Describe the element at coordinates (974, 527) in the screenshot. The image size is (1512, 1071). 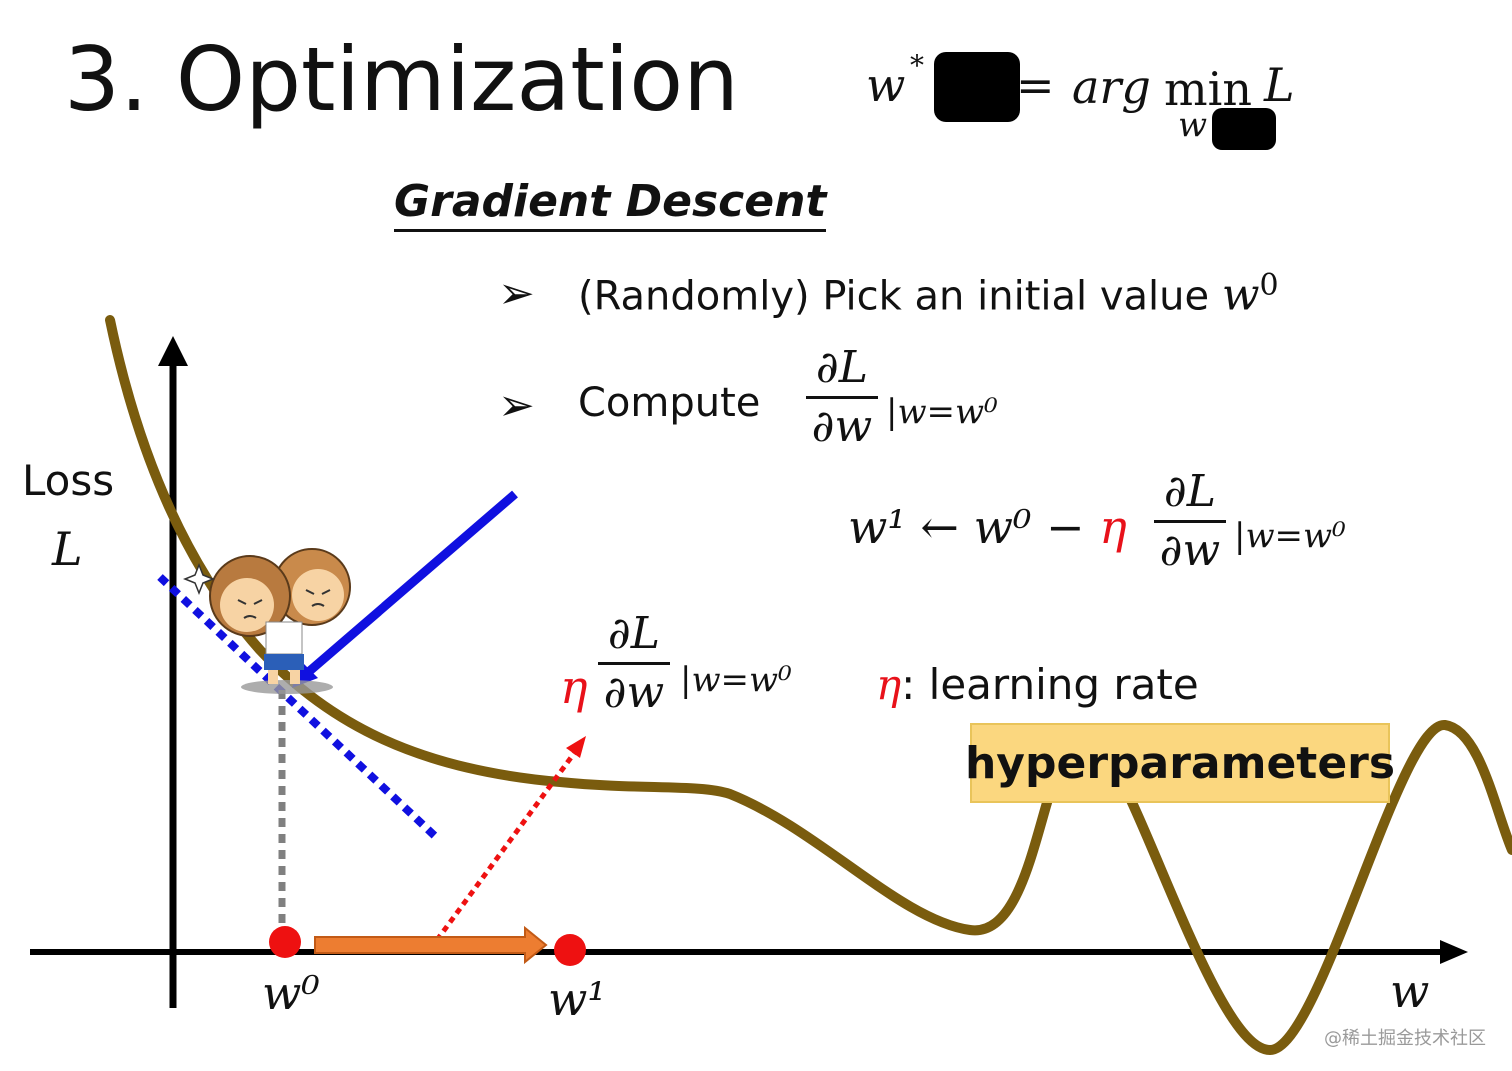
I see `update-lhs: w¹ ← w⁰ −` at that location.